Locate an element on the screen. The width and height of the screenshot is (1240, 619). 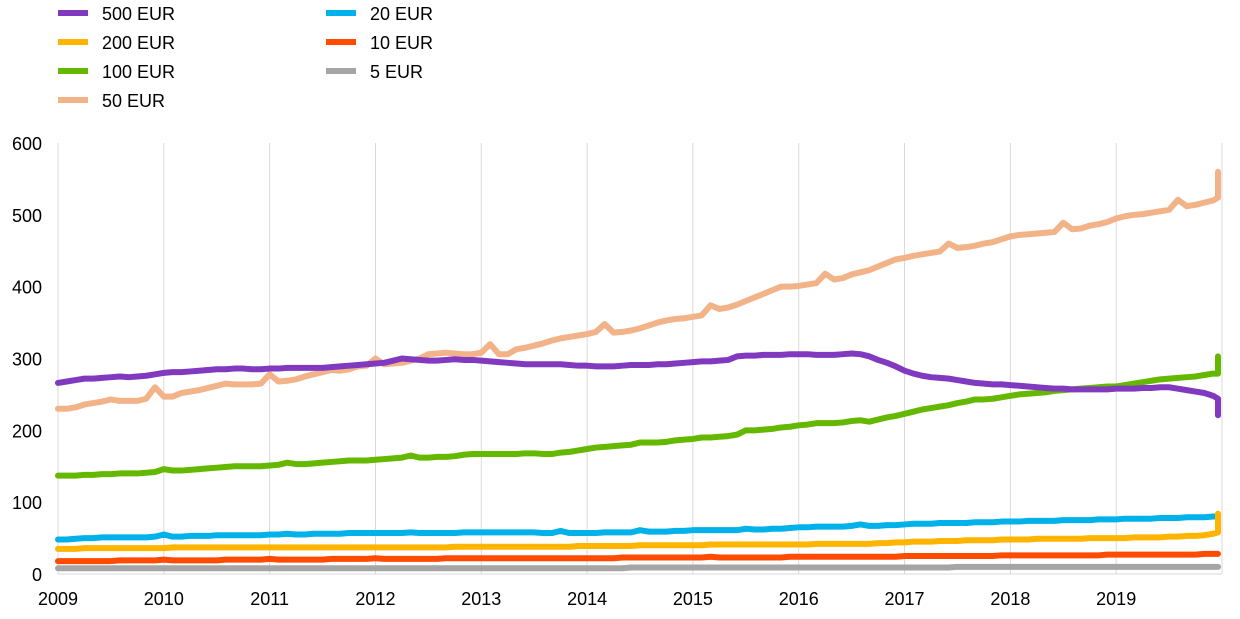
legend-label: 5 EUR is located at coordinates (396, 72).